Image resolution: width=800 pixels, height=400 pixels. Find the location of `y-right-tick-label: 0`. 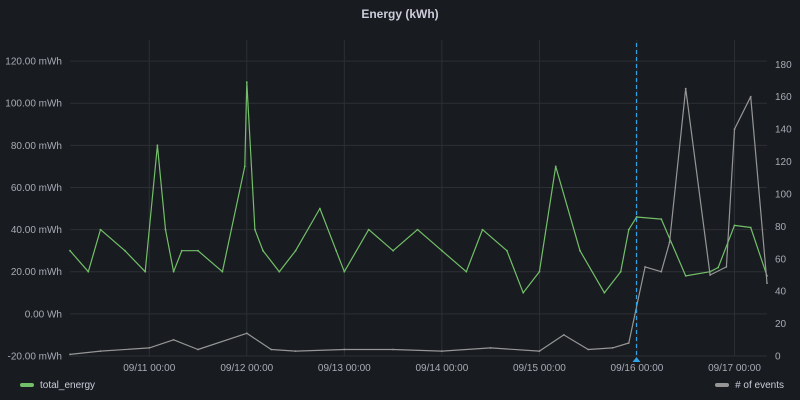

y-right-tick-label: 0 is located at coordinates (778, 357).